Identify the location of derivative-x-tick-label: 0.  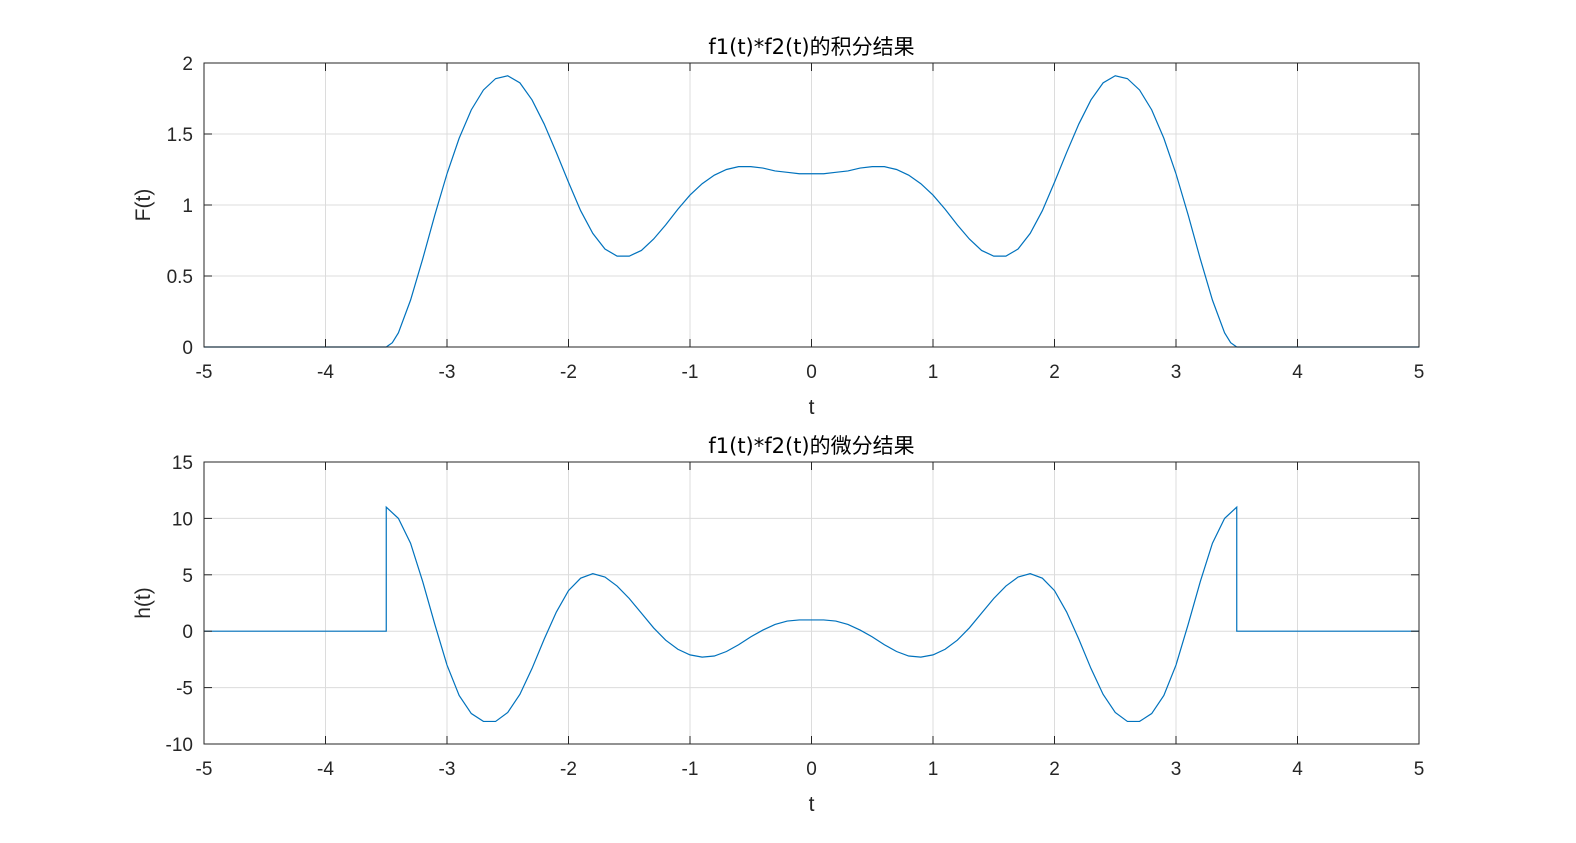
(811, 769).